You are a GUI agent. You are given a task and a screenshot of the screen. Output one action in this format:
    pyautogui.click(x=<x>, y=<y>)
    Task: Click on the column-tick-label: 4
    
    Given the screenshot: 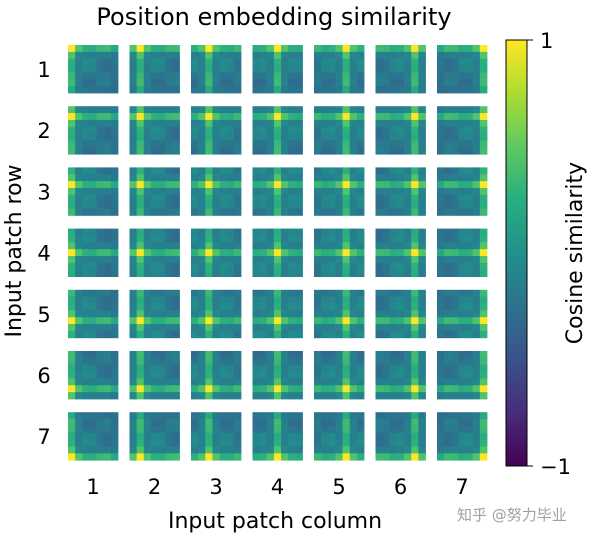 What is the action you would take?
    pyautogui.click(x=277, y=487)
    